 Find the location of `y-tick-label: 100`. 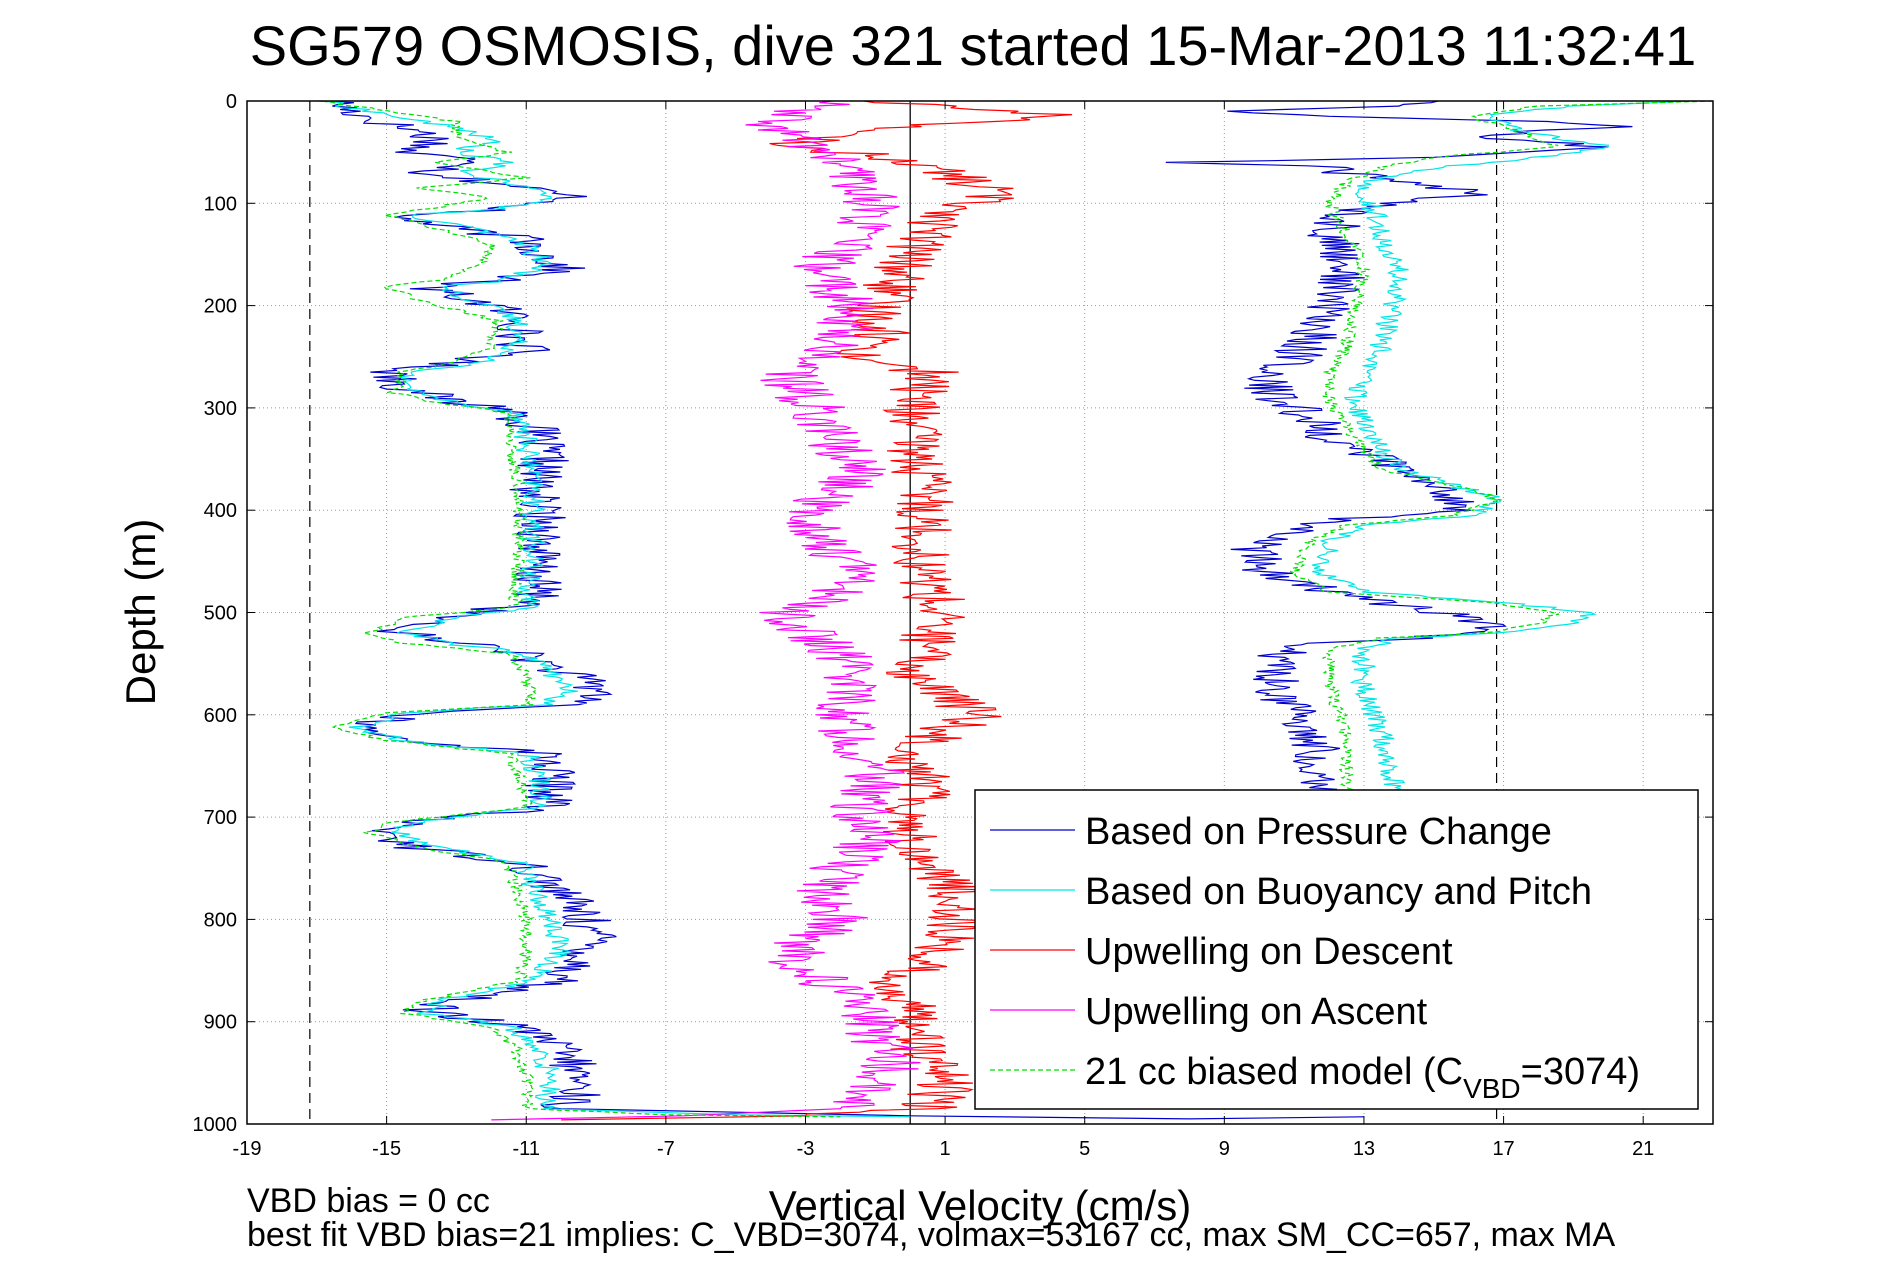

y-tick-label: 100 is located at coordinates (220, 204).